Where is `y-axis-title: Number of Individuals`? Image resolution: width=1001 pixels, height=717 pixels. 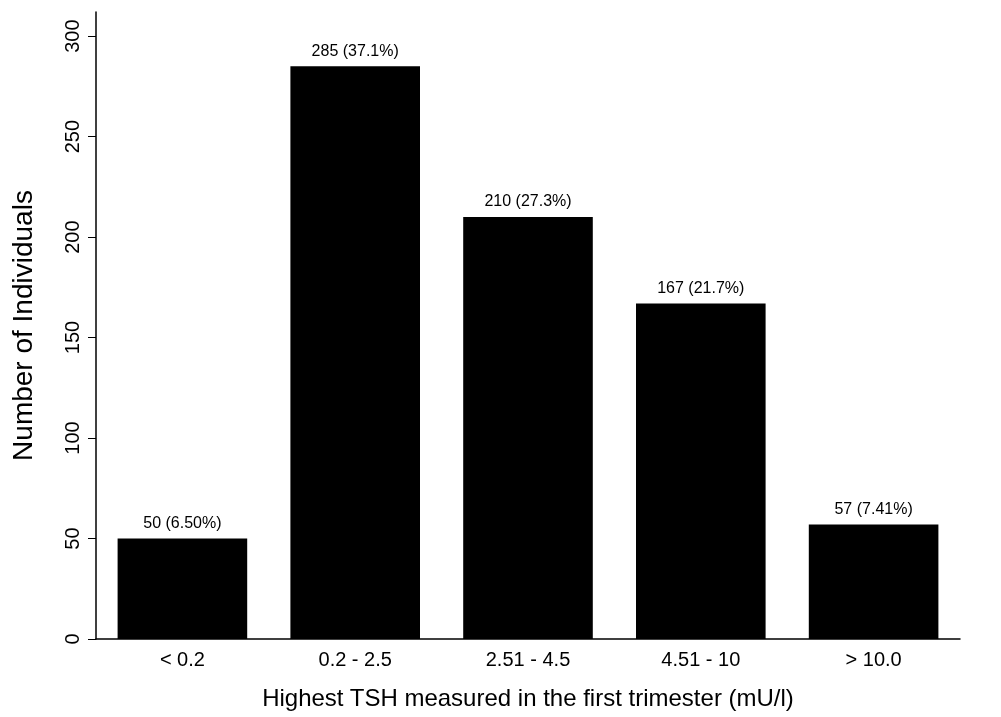 y-axis-title: Number of Individuals is located at coordinates (22, 325).